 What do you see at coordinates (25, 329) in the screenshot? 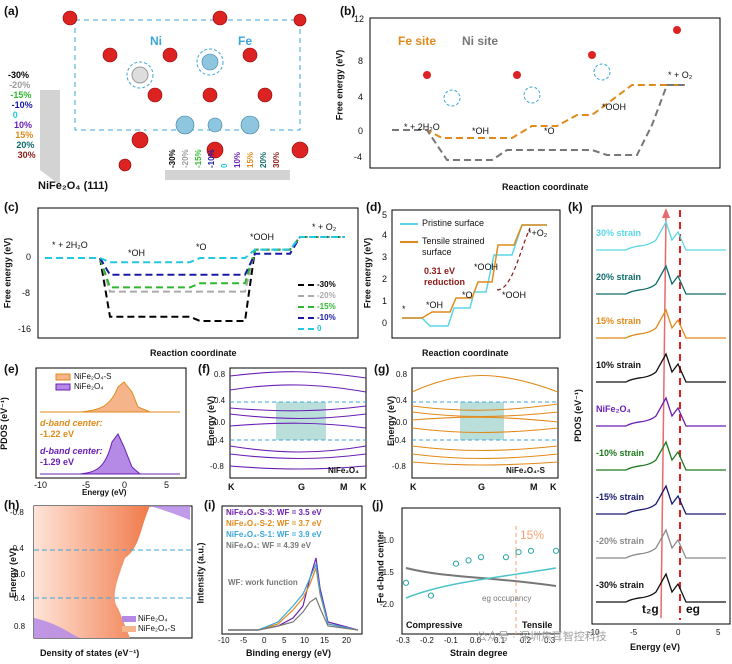
I see `c-ytick-2: -16` at bounding box center [25, 329].